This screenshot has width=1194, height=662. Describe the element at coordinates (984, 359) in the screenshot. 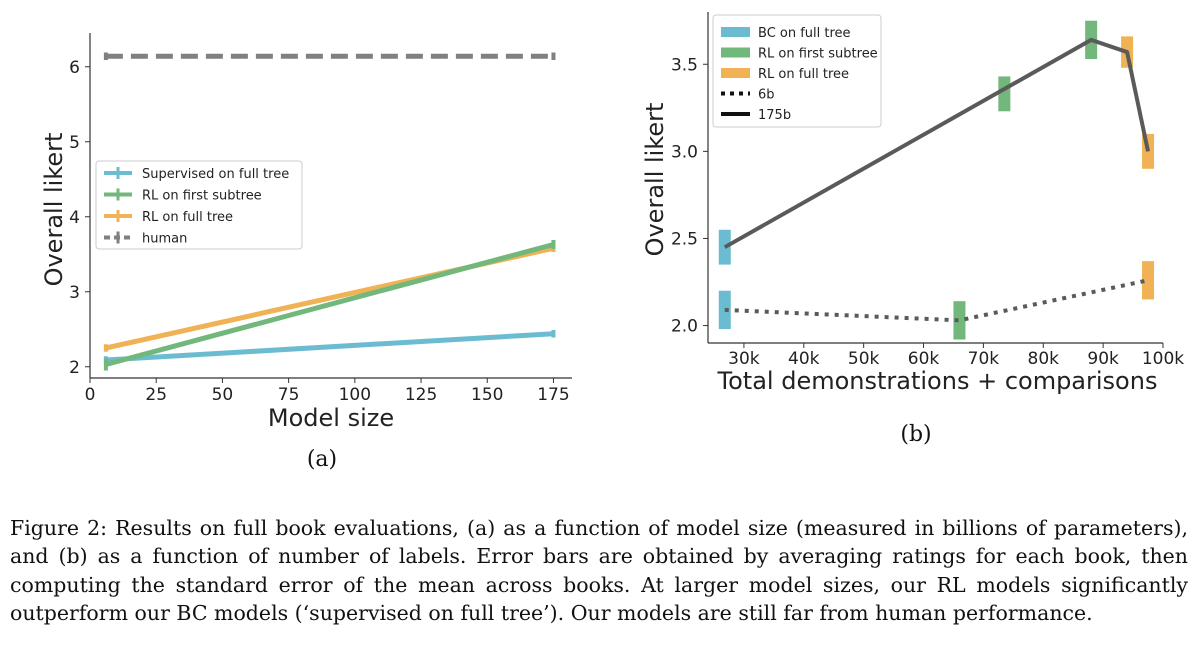

I see `chart-b-x-tick-label: 70k` at that location.